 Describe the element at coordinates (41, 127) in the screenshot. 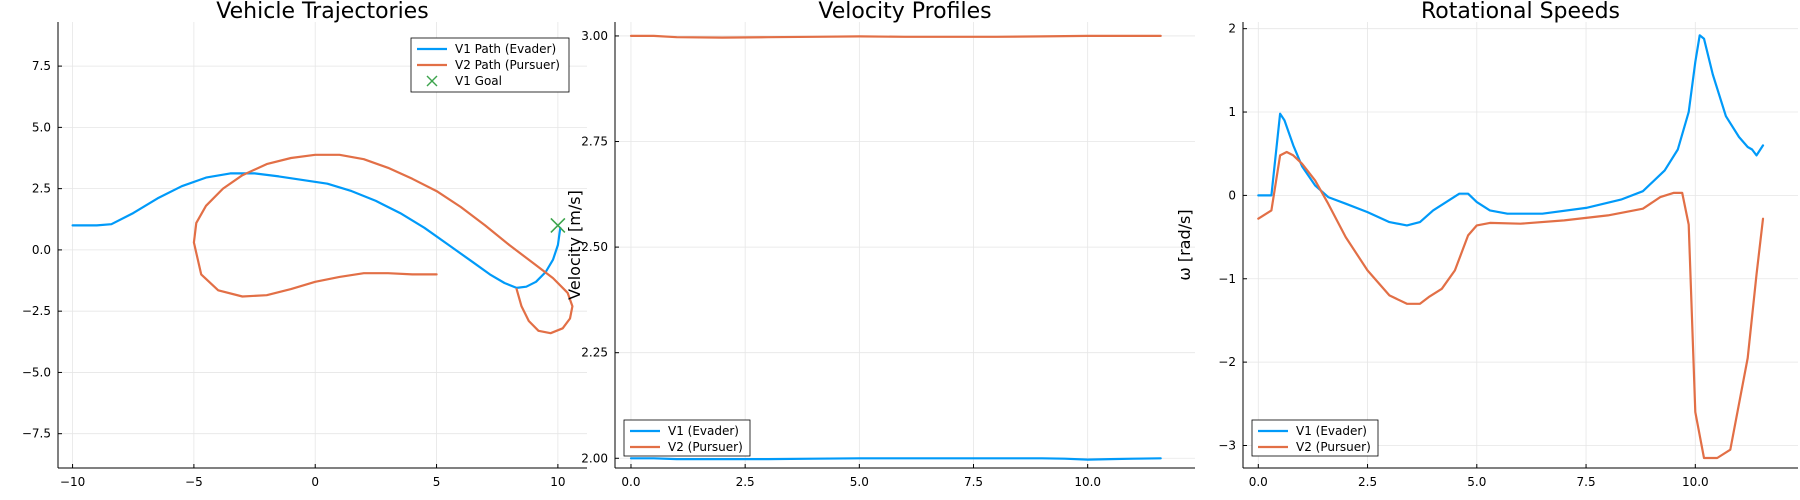

I see `y-tick-label: 5.0` at that location.